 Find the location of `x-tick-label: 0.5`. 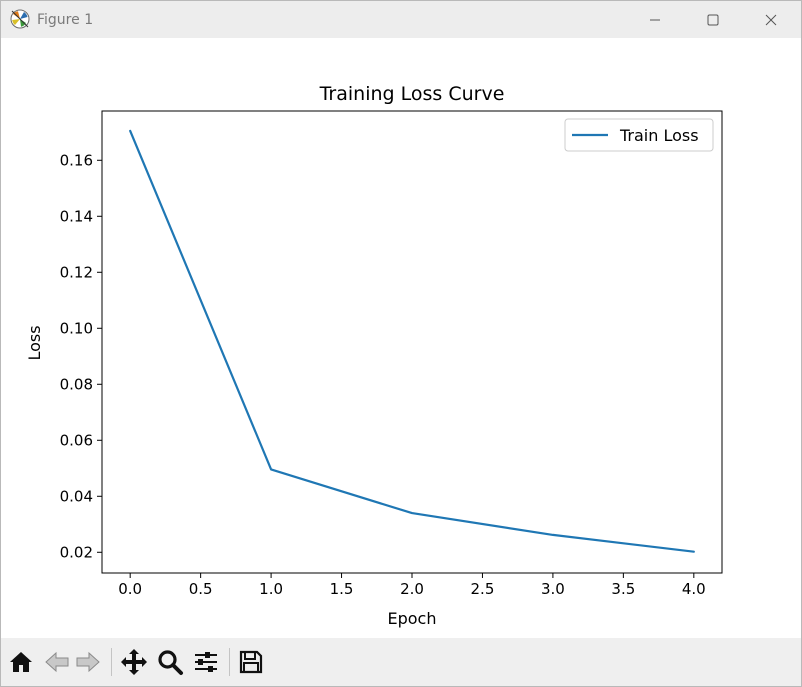

x-tick-label: 0.5 is located at coordinates (201, 589).